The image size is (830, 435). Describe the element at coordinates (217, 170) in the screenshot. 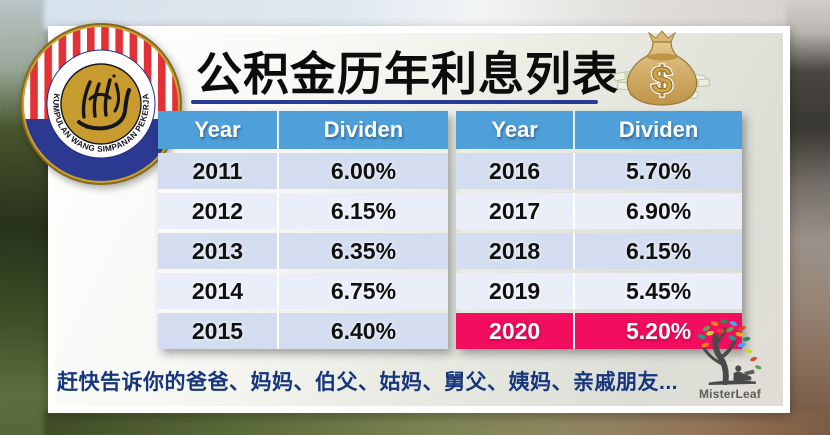

I see `year-cell: 2011` at that location.